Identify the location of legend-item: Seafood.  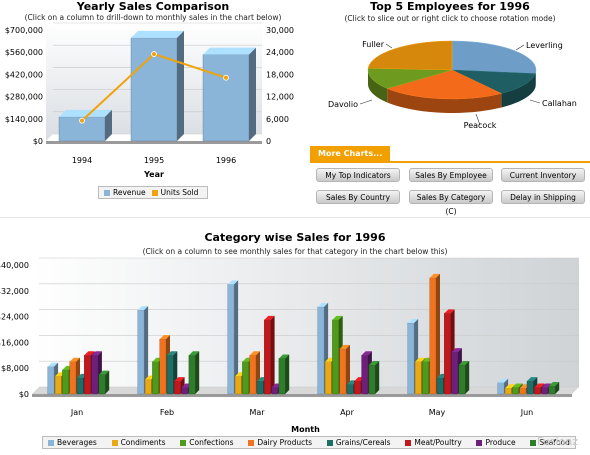
(550, 442).